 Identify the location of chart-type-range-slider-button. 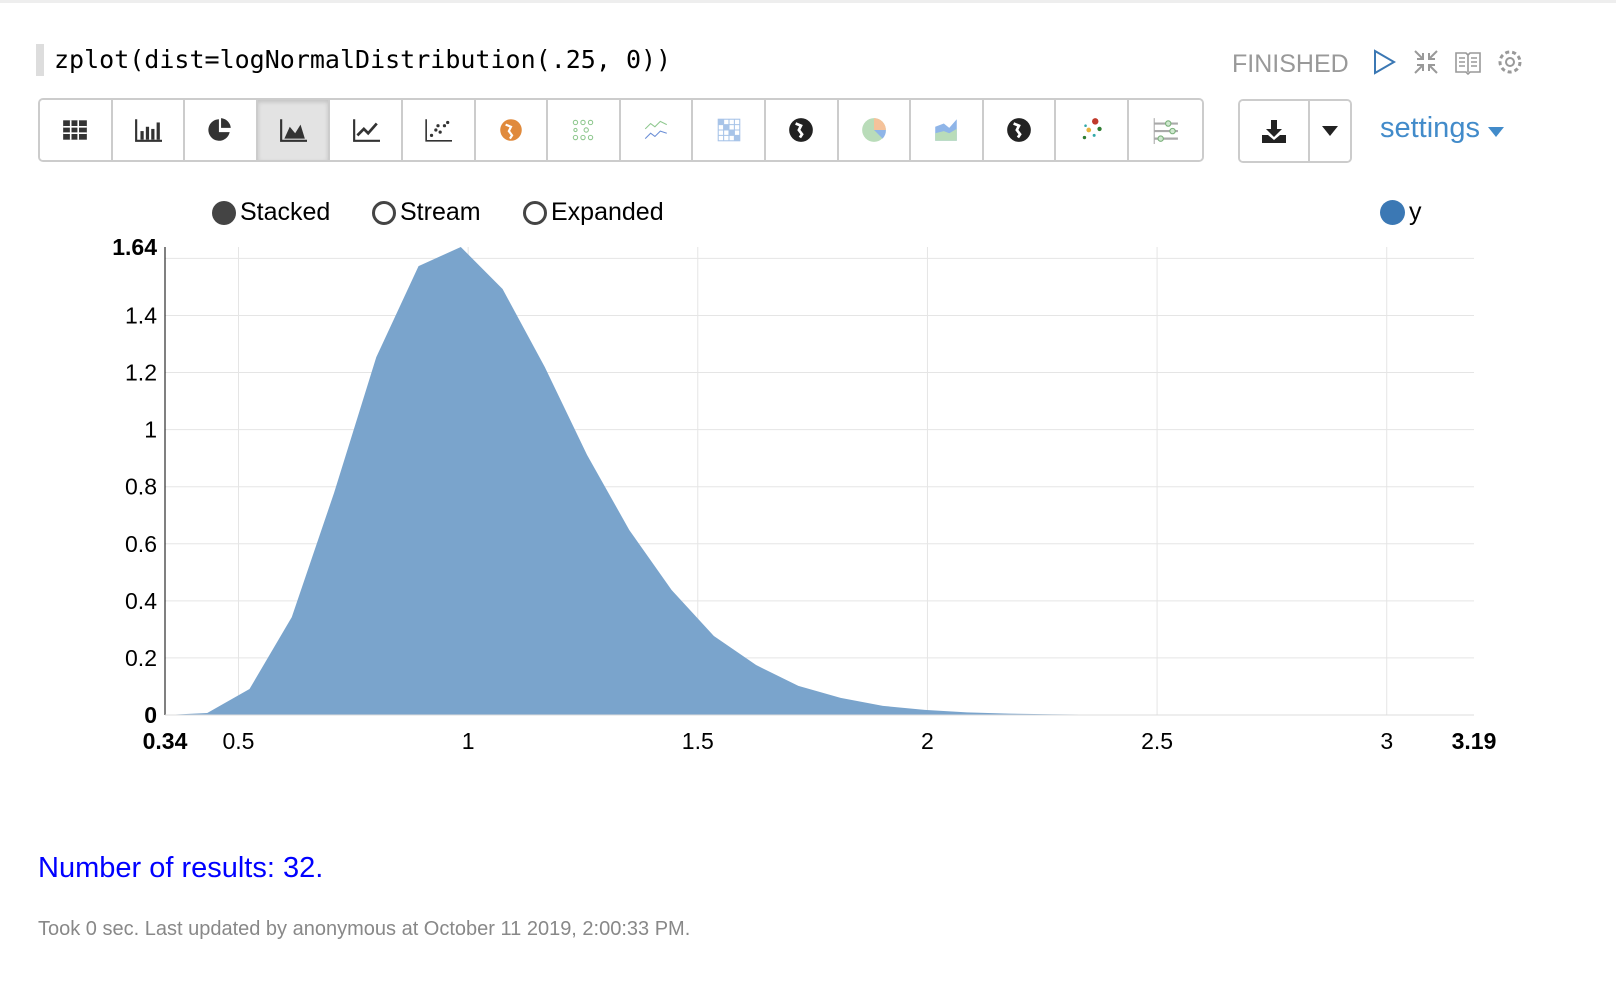
(1165, 130).